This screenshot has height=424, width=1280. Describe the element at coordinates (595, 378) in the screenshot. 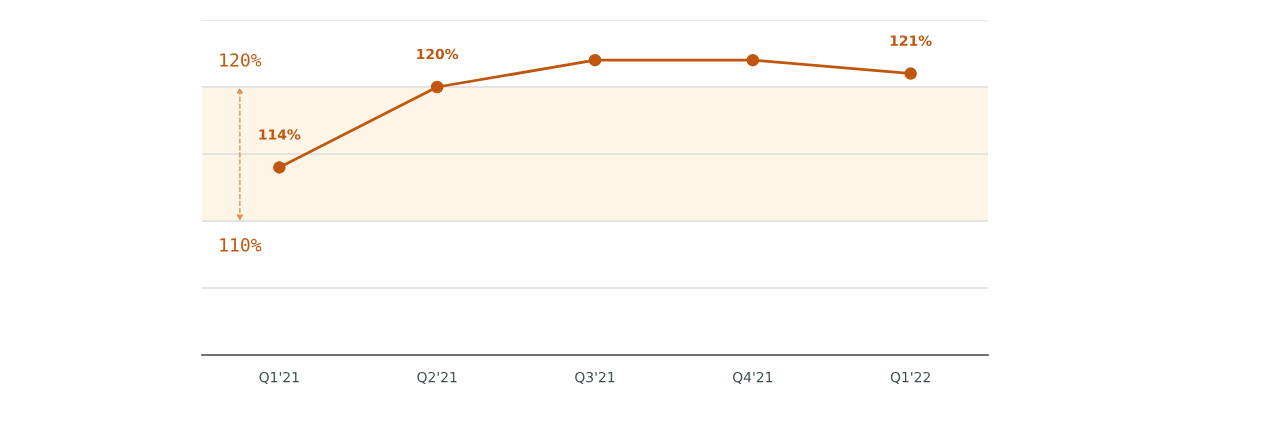

I see `x-tick-label: Q3'21` at that location.